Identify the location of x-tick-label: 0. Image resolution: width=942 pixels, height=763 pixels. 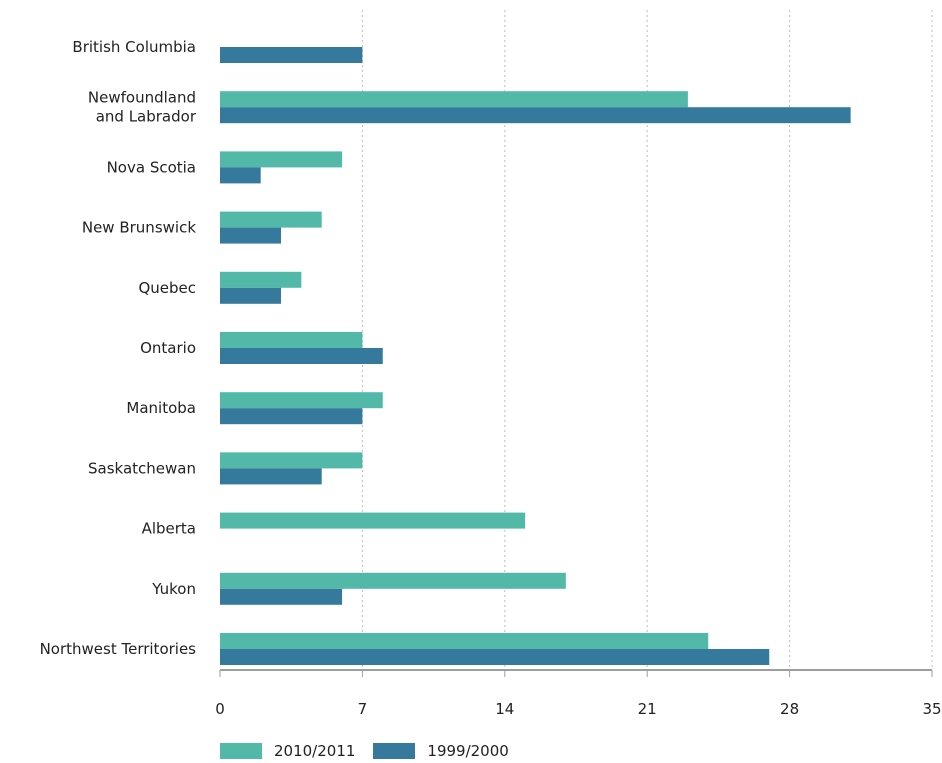
(220, 709).